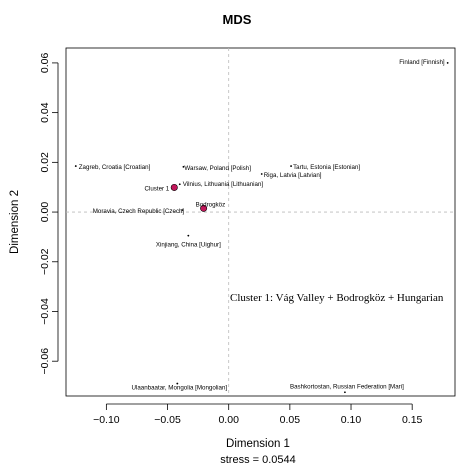 This screenshot has width=474, height=474. Describe the element at coordinates (258, 414) in the screenshot. I see `x-axis: −0.10 −0.05 0.00 0.05 0.10 0.15` at that location.